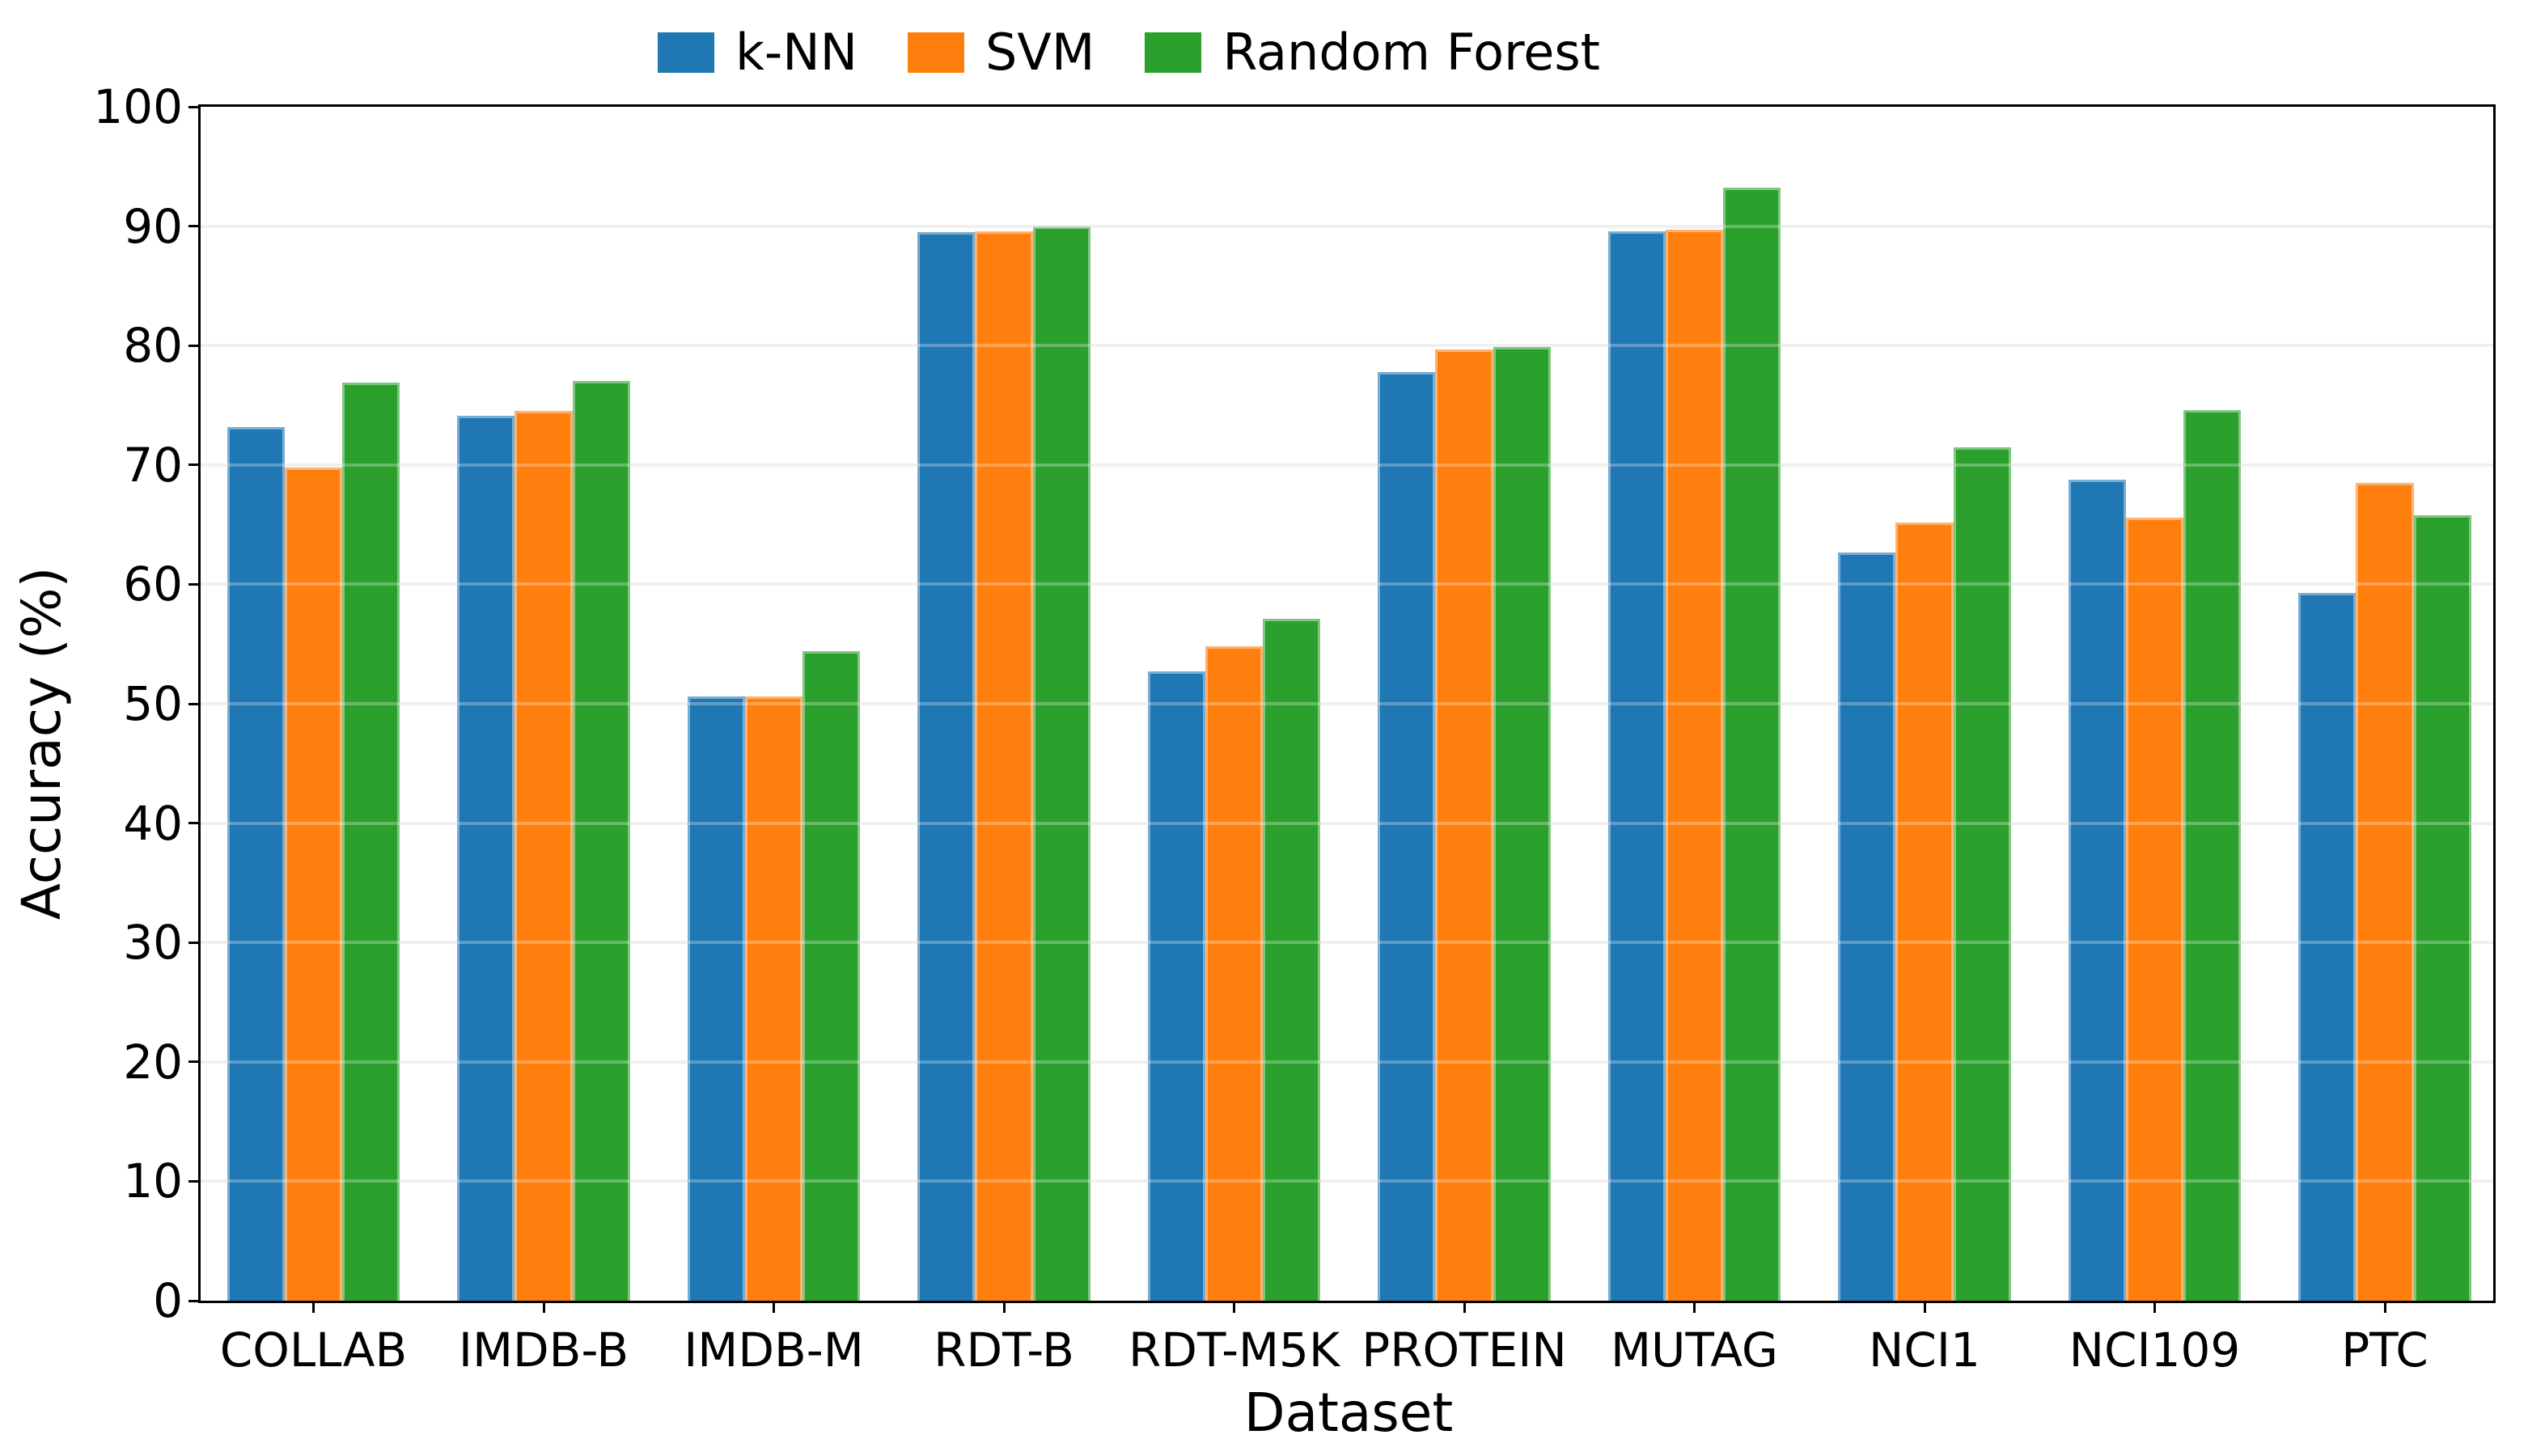 This screenshot has width=2528, height=1456. What do you see at coordinates (1004, 1307) in the screenshot?
I see `x-tick-mark-rdt-b` at bounding box center [1004, 1307].